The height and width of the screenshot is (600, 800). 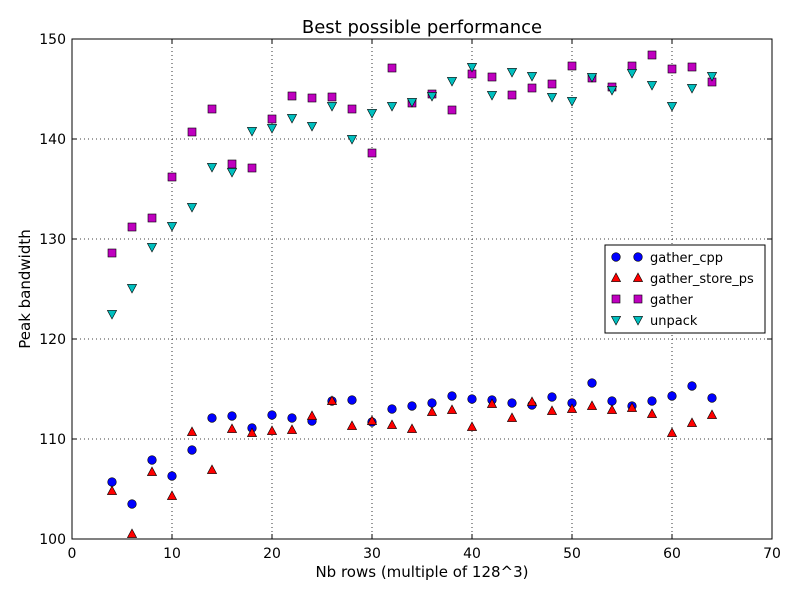 What do you see at coordinates (772, 554) in the screenshot?
I see `x-tick-label: 70` at bounding box center [772, 554].